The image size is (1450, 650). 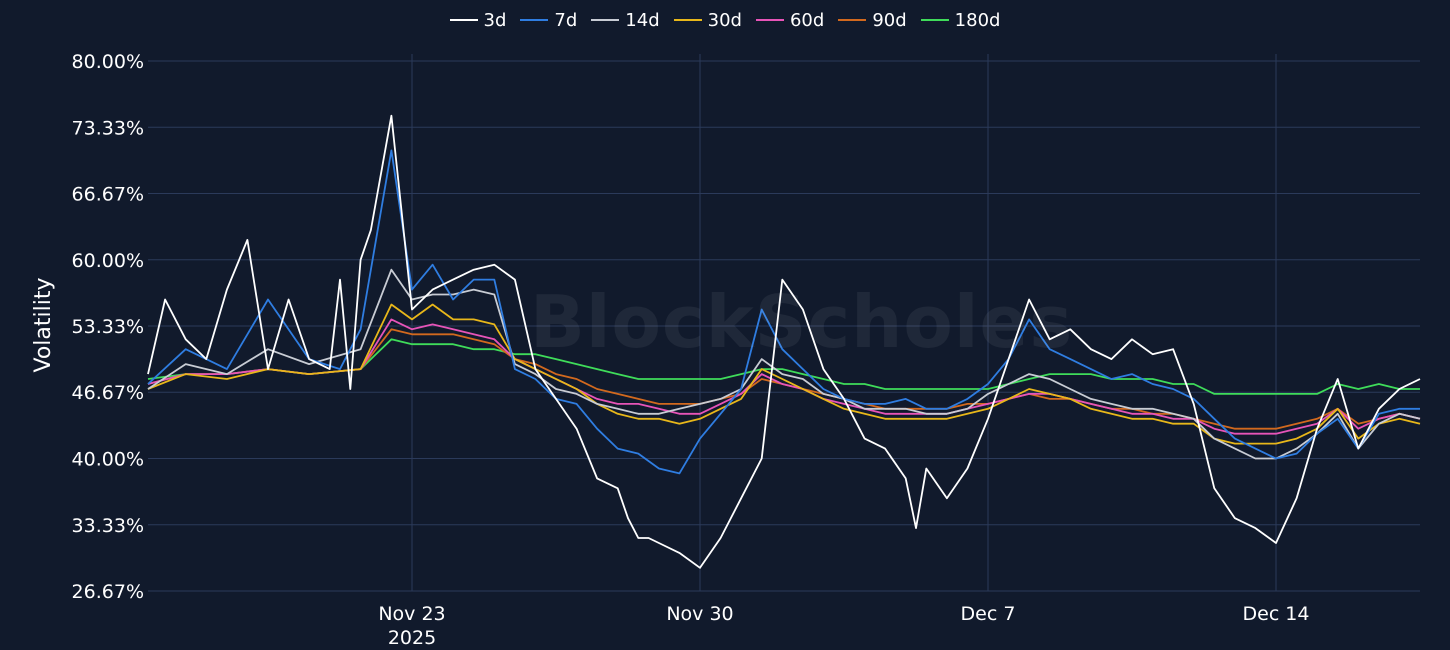 I want to click on y-tick-label: 80.00%, so click(x=108, y=62).